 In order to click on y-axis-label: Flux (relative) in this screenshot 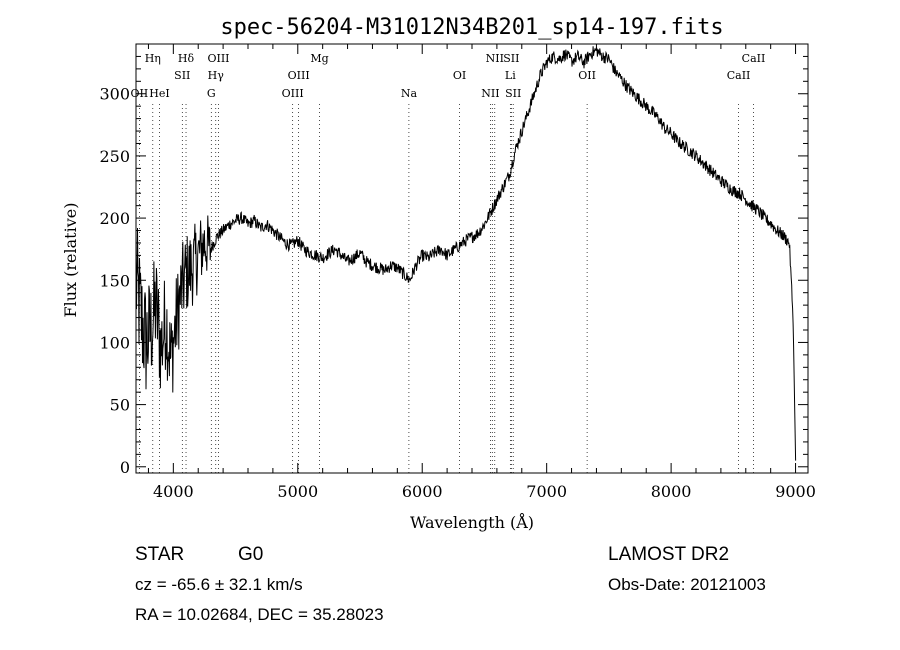, I will do `click(70, 260)`.